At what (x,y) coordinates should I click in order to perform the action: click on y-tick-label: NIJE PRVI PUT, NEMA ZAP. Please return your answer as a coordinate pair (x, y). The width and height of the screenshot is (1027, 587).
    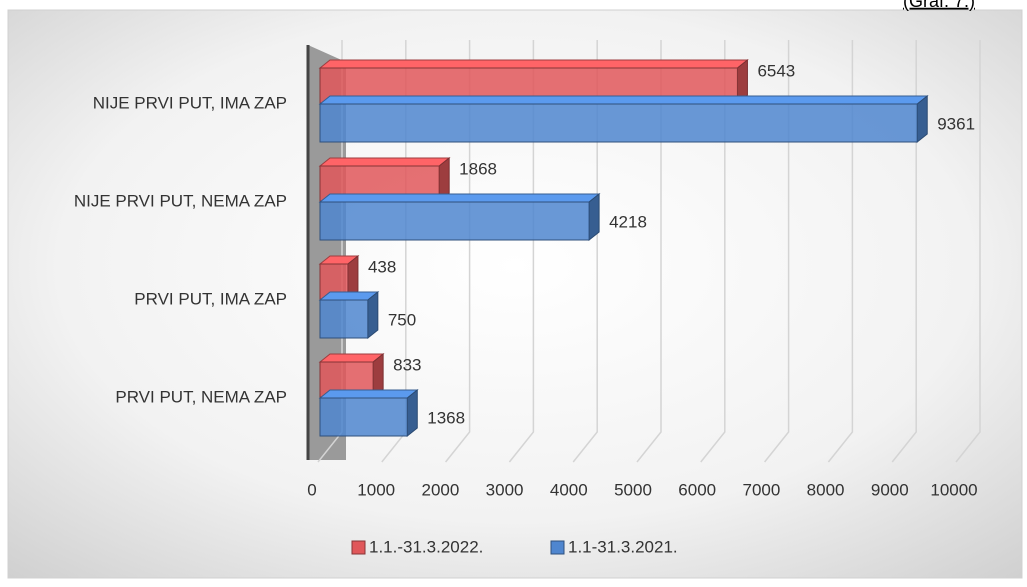
    Looking at the image, I should click on (180, 200).